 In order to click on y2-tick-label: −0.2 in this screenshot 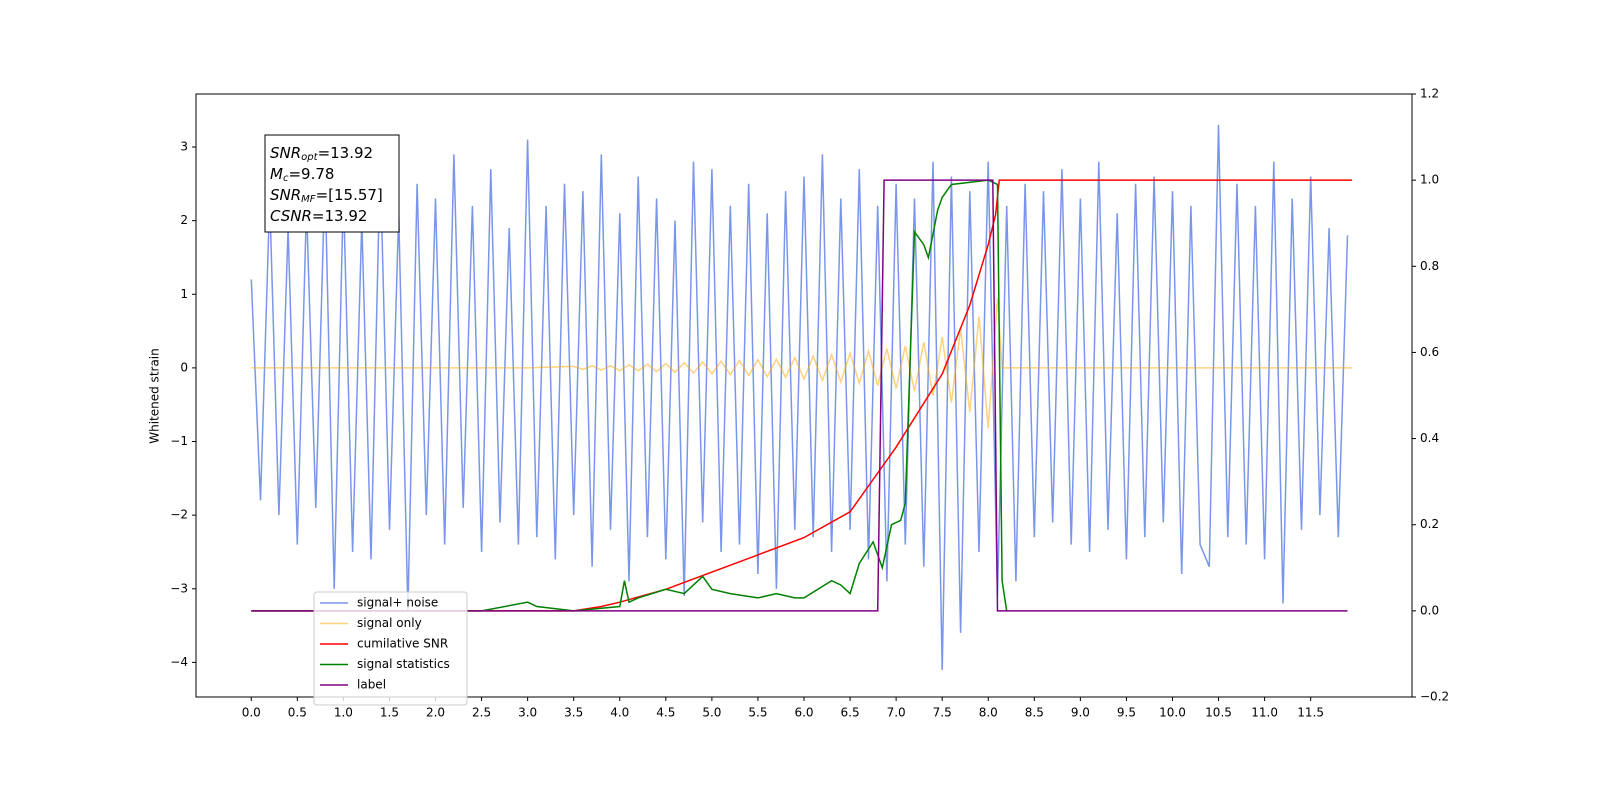, I will do `click(1434, 697)`.